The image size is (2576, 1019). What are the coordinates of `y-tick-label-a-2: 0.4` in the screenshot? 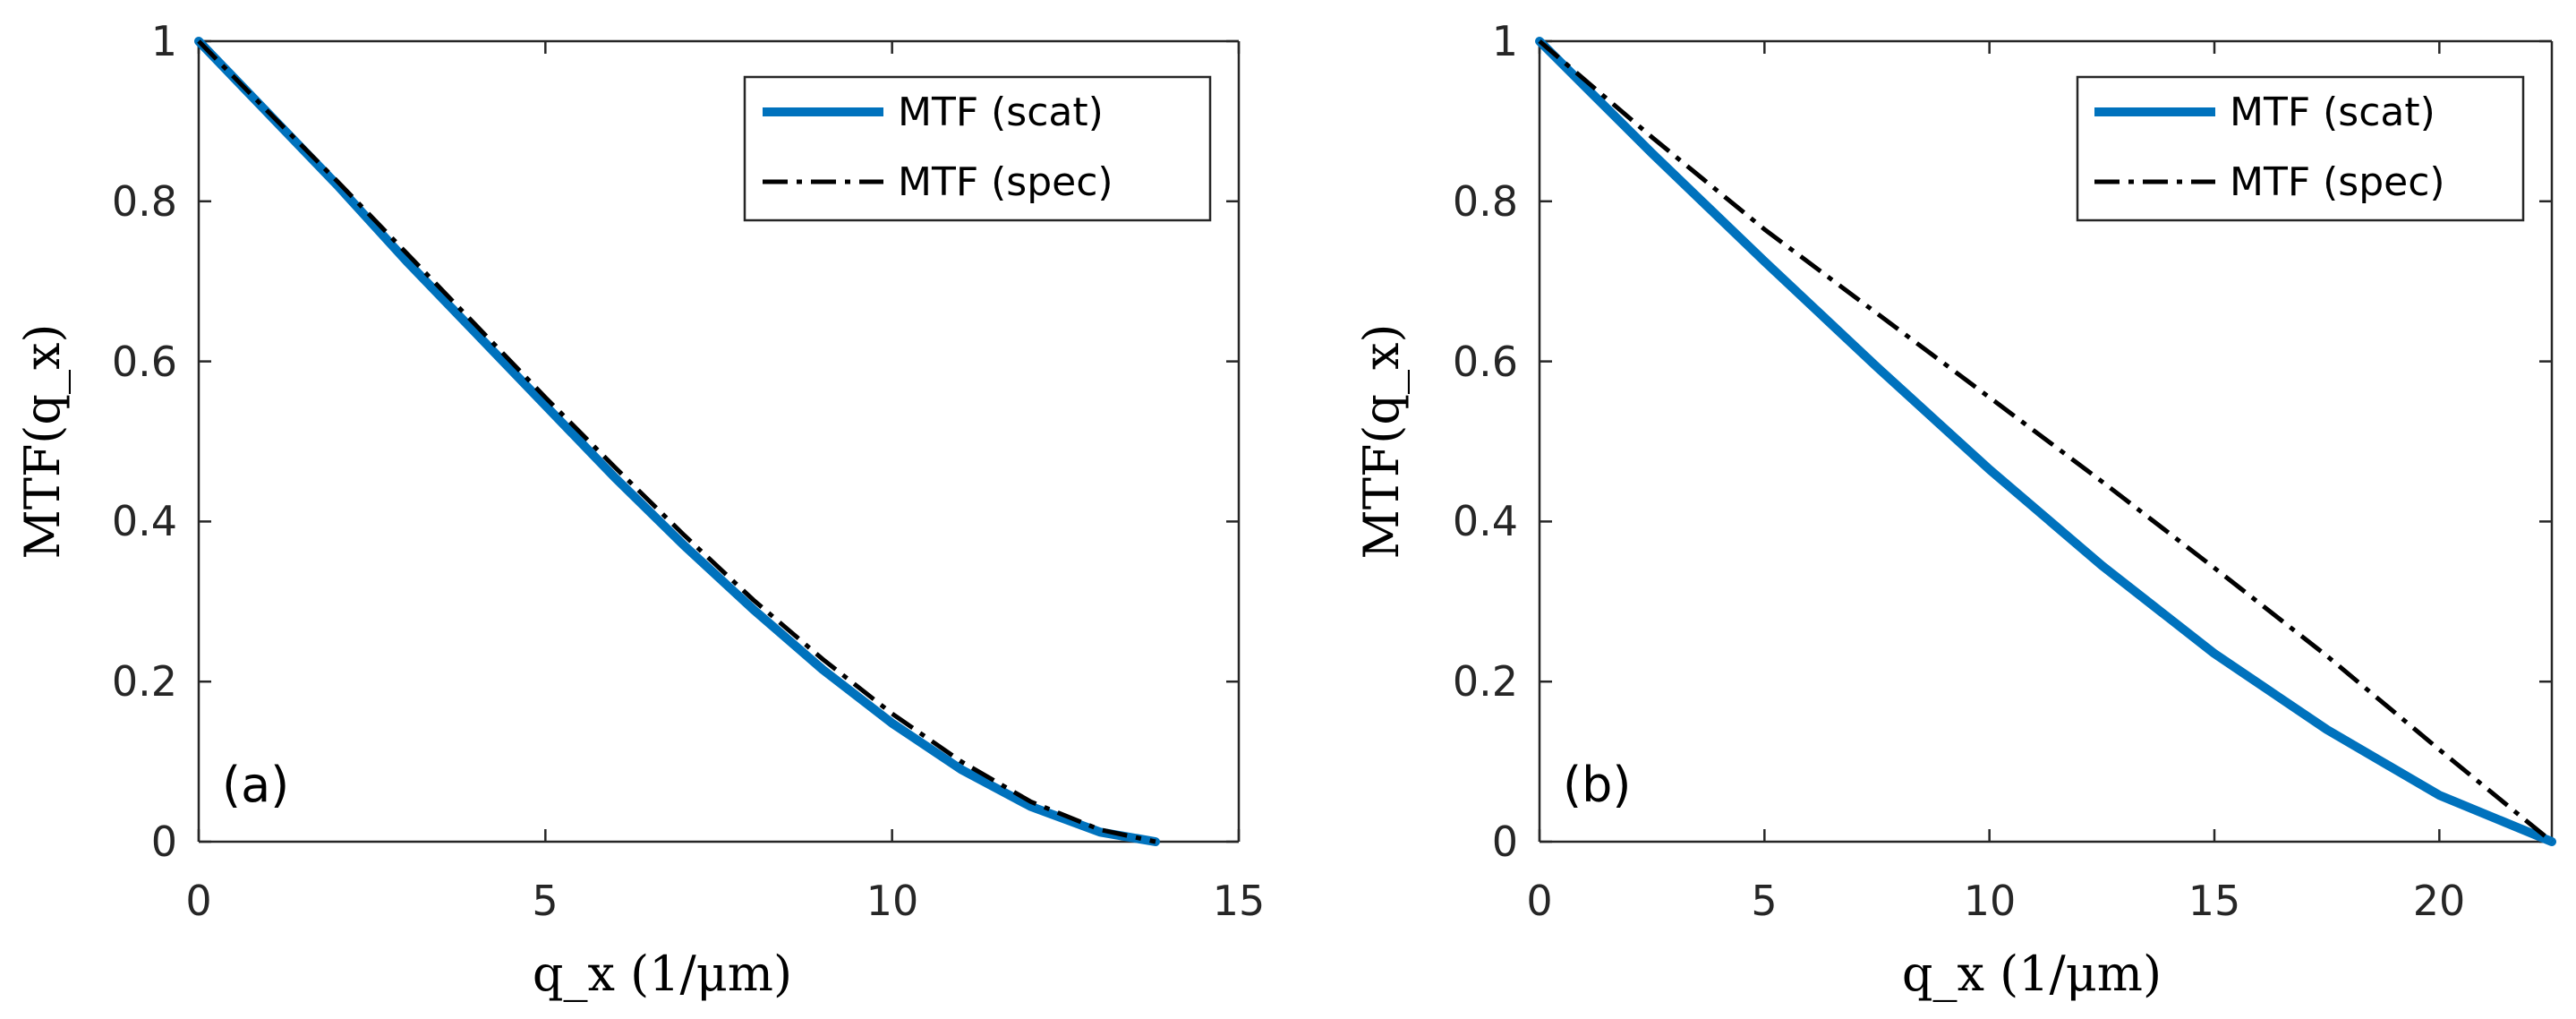 It's located at (144, 521).